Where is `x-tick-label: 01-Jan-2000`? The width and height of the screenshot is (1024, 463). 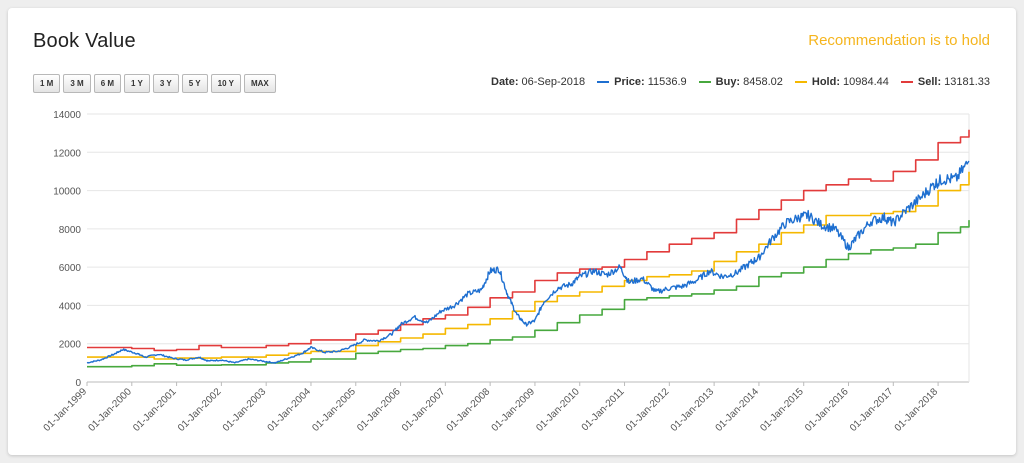 x-tick-label: 01-Jan-2000 is located at coordinates (110, 410).